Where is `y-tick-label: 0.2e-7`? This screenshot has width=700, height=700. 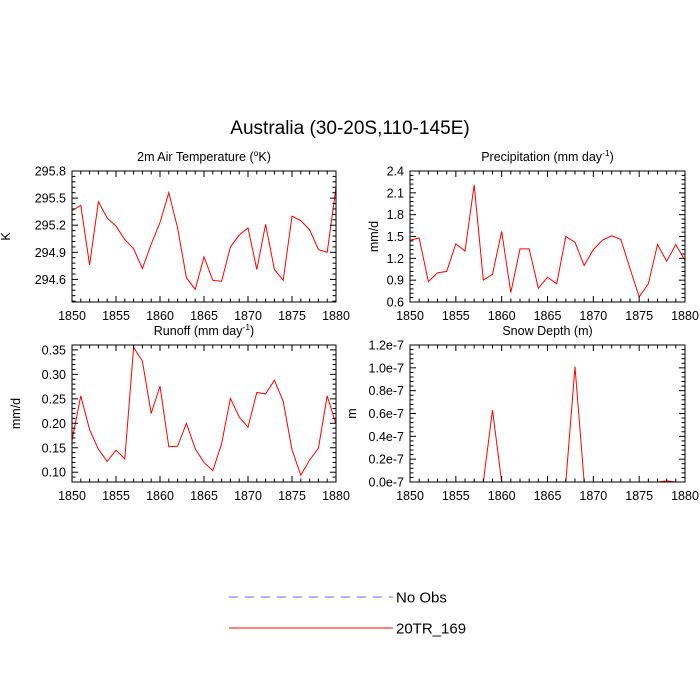
y-tick-label: 0.2e-7 is located at coordinates (386, 460).